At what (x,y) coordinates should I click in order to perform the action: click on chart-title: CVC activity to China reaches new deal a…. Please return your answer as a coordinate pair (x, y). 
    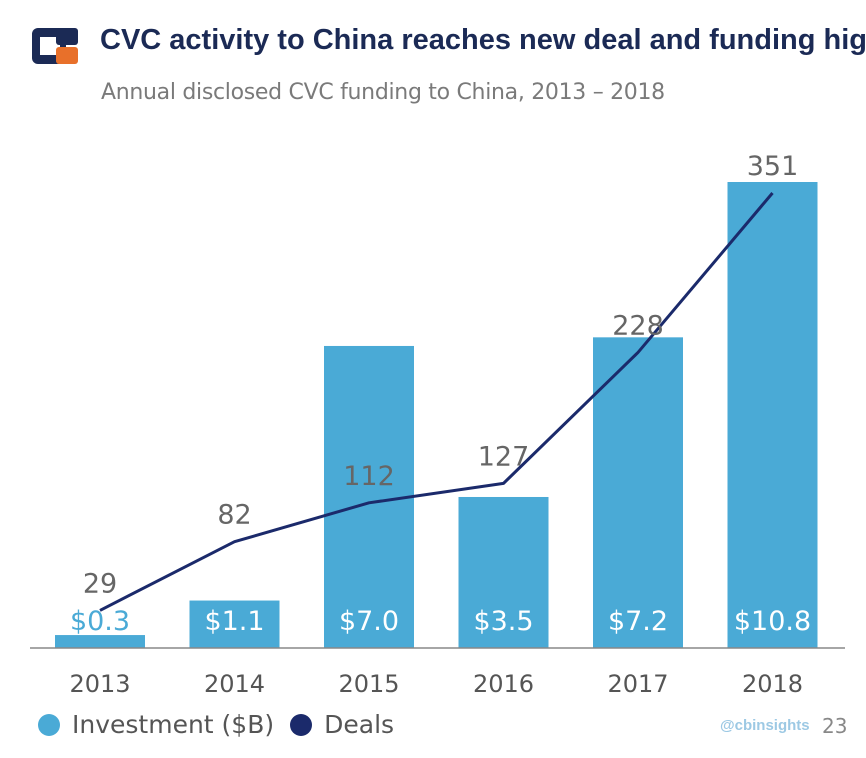
    Looking at the image, I should click on (483, 40).